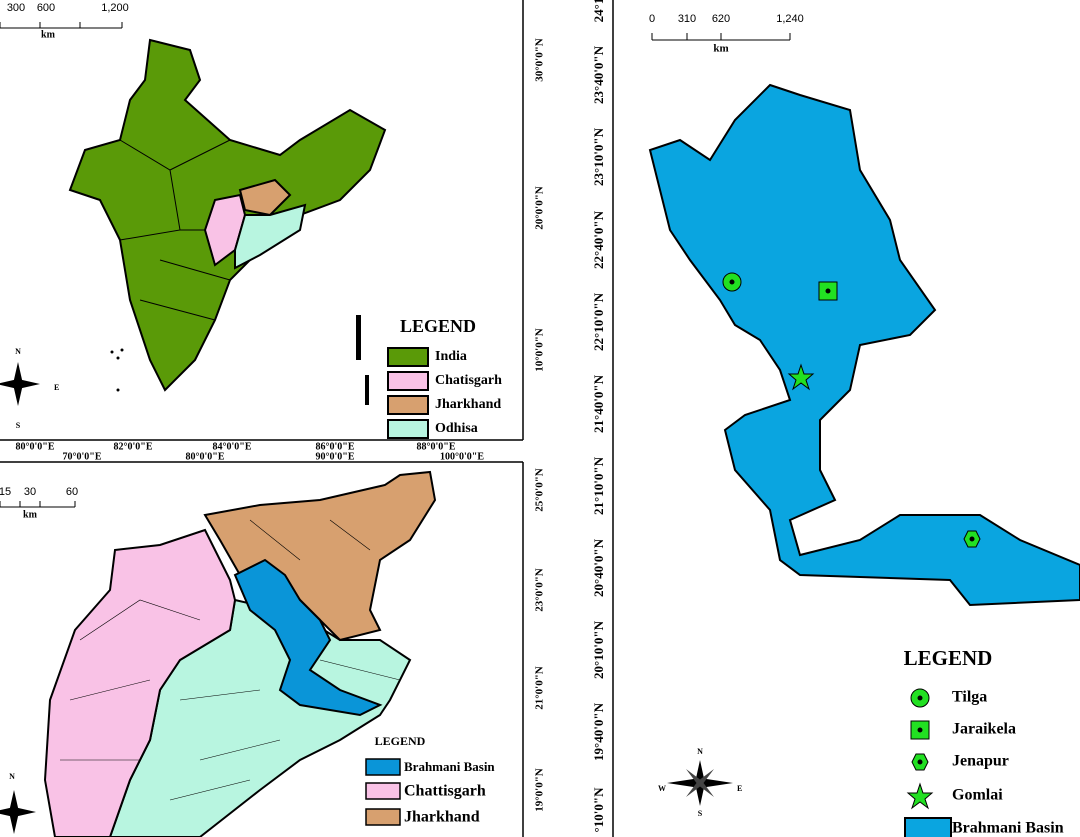 This screenshot has height=837, width=1080. What do you see at coordinates (598, 485) in the screenshot?
I see `lat-label: 21°10'0"N` at bounding box center [598, 485].